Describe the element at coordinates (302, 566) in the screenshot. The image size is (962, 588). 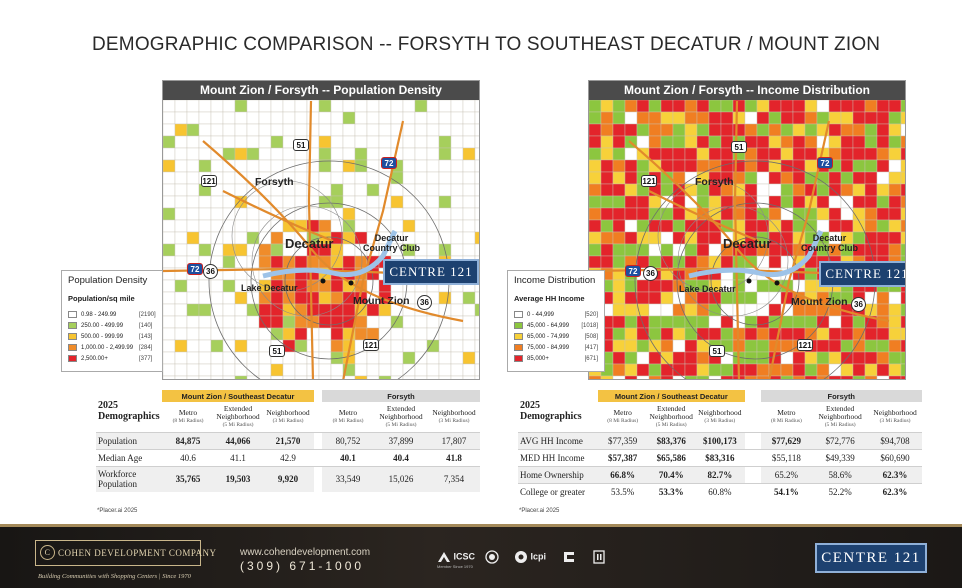
I see `phone-number: (309) 671-1000` at that location.